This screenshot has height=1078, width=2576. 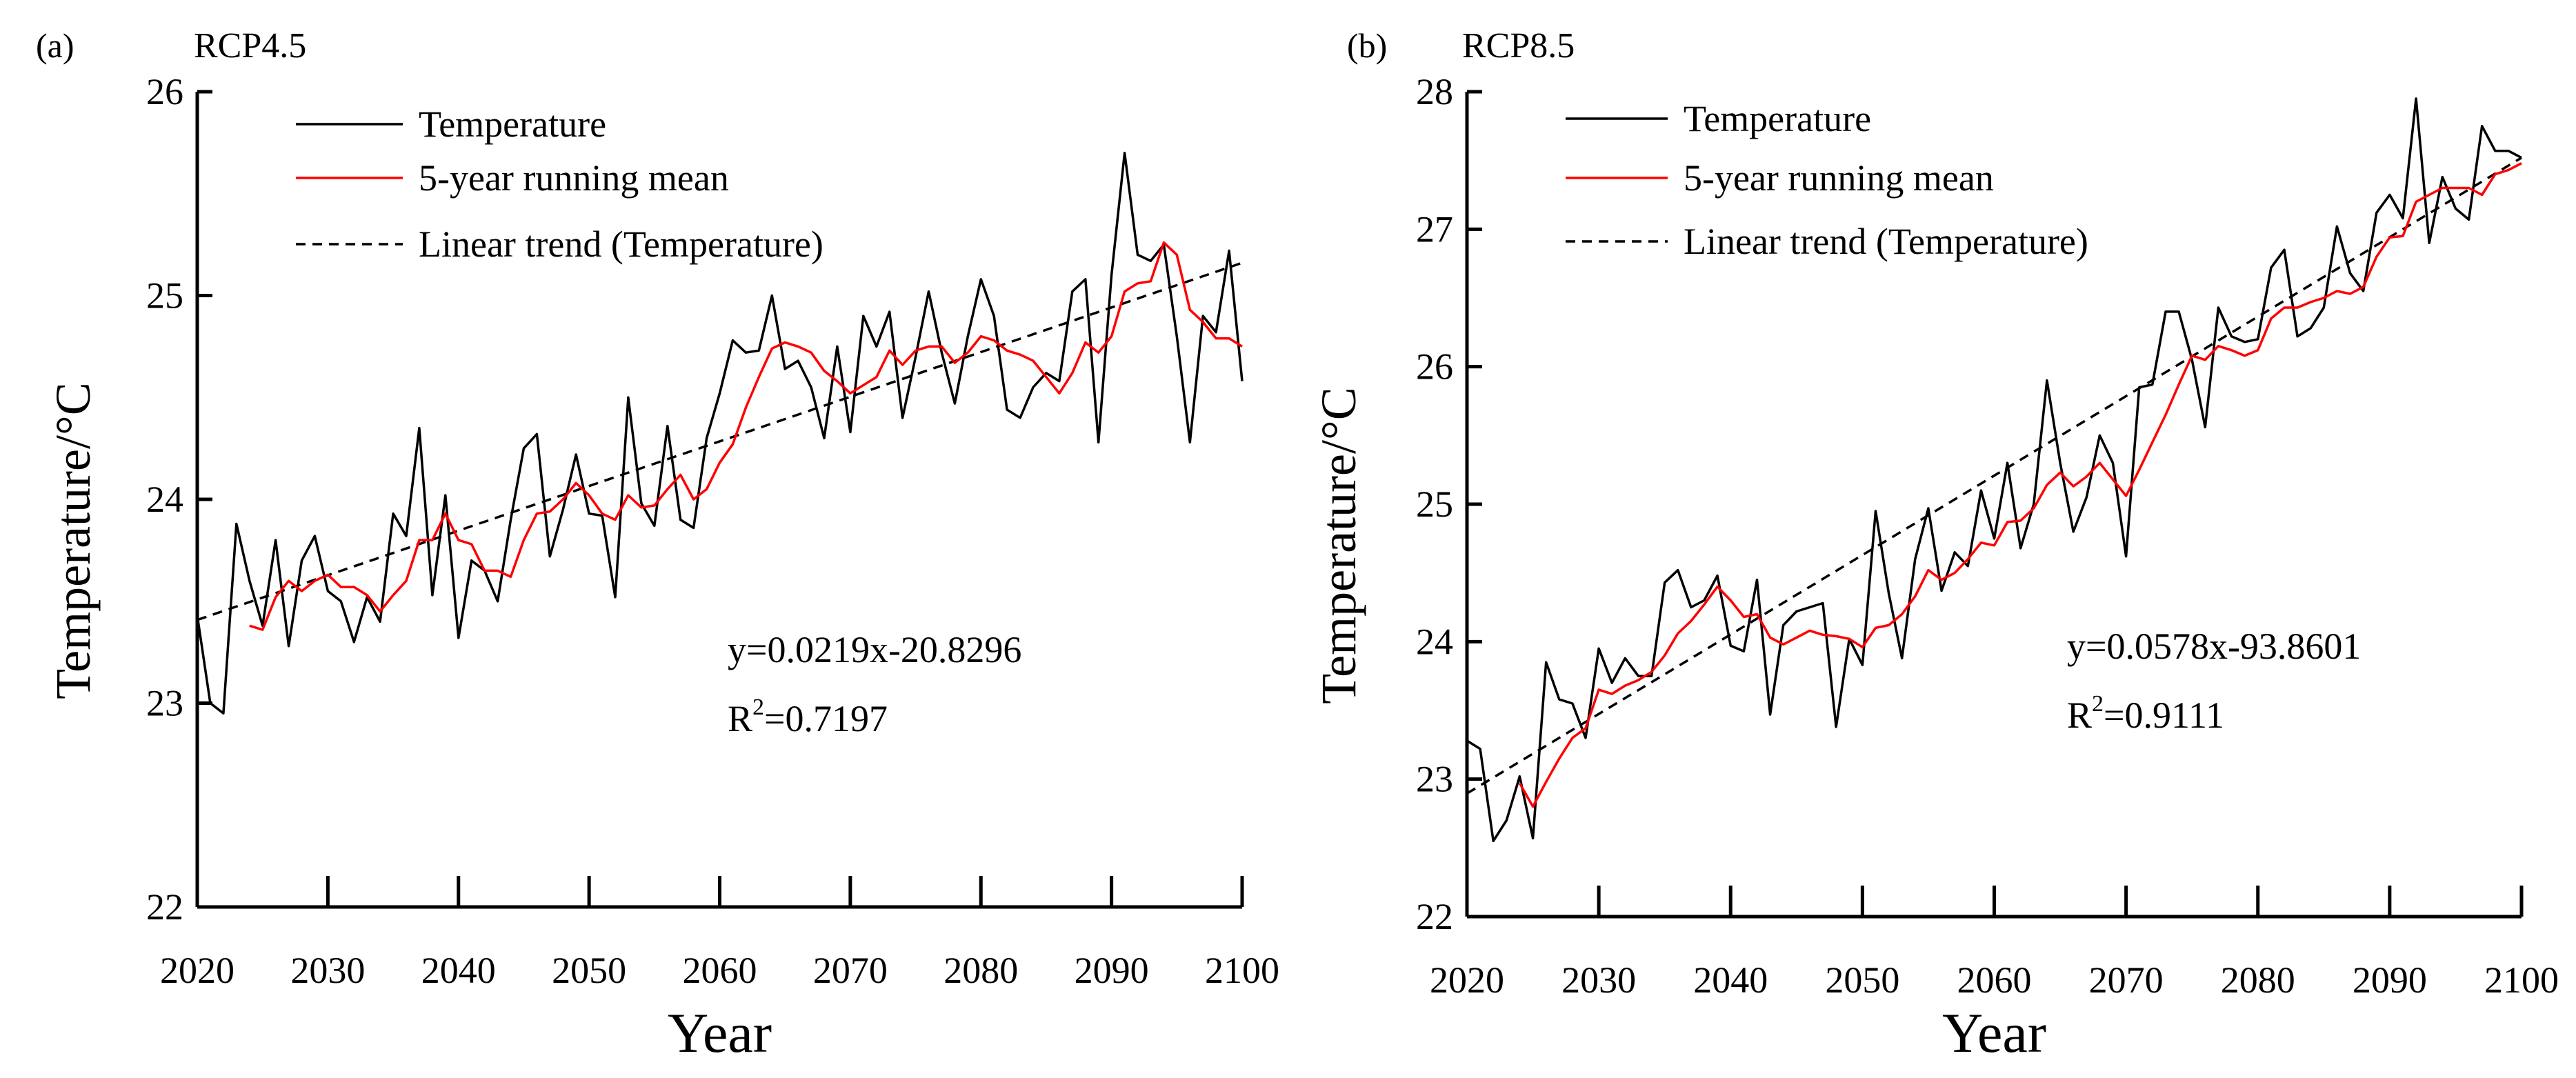 I want to click on r-squared-value: =0.9111, so click(x=2164, y=715).